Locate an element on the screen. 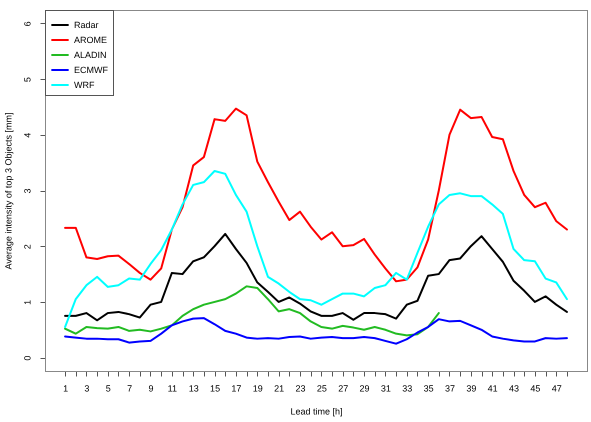  legend-label: ALADIN is located at coordinates (90, 55).